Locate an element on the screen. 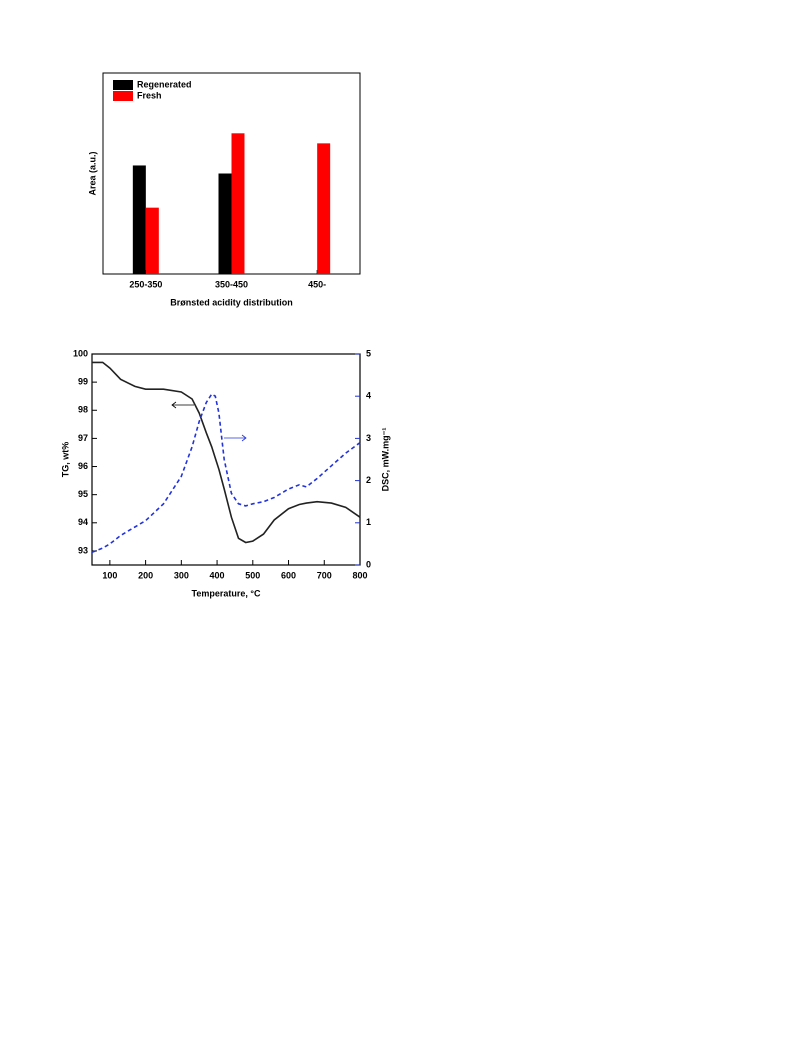 The width and height of the screenshot is (793, 1057). y-tick-label: 100 is located at coordinates (80, 353).